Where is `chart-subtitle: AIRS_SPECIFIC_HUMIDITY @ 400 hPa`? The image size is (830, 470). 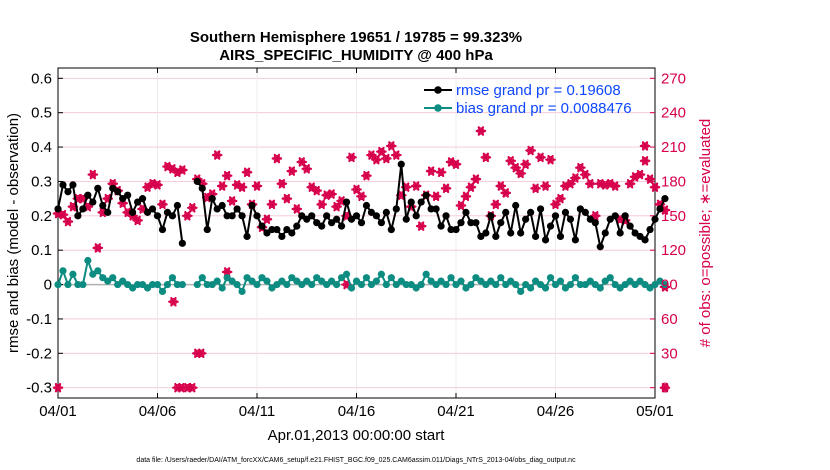
chart-subtitle: AIRS_SPECIFIC_HUMIDITY @ 400 hPa is located at coordinates (356, 55).